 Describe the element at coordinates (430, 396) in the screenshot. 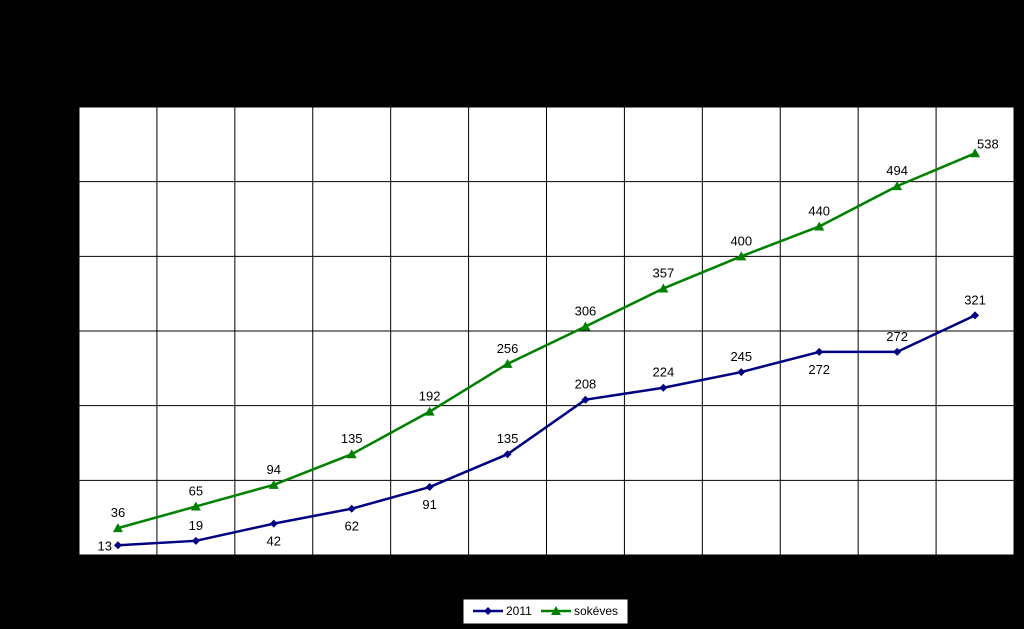

I see `data-label-sok-ves: 192` at that location.